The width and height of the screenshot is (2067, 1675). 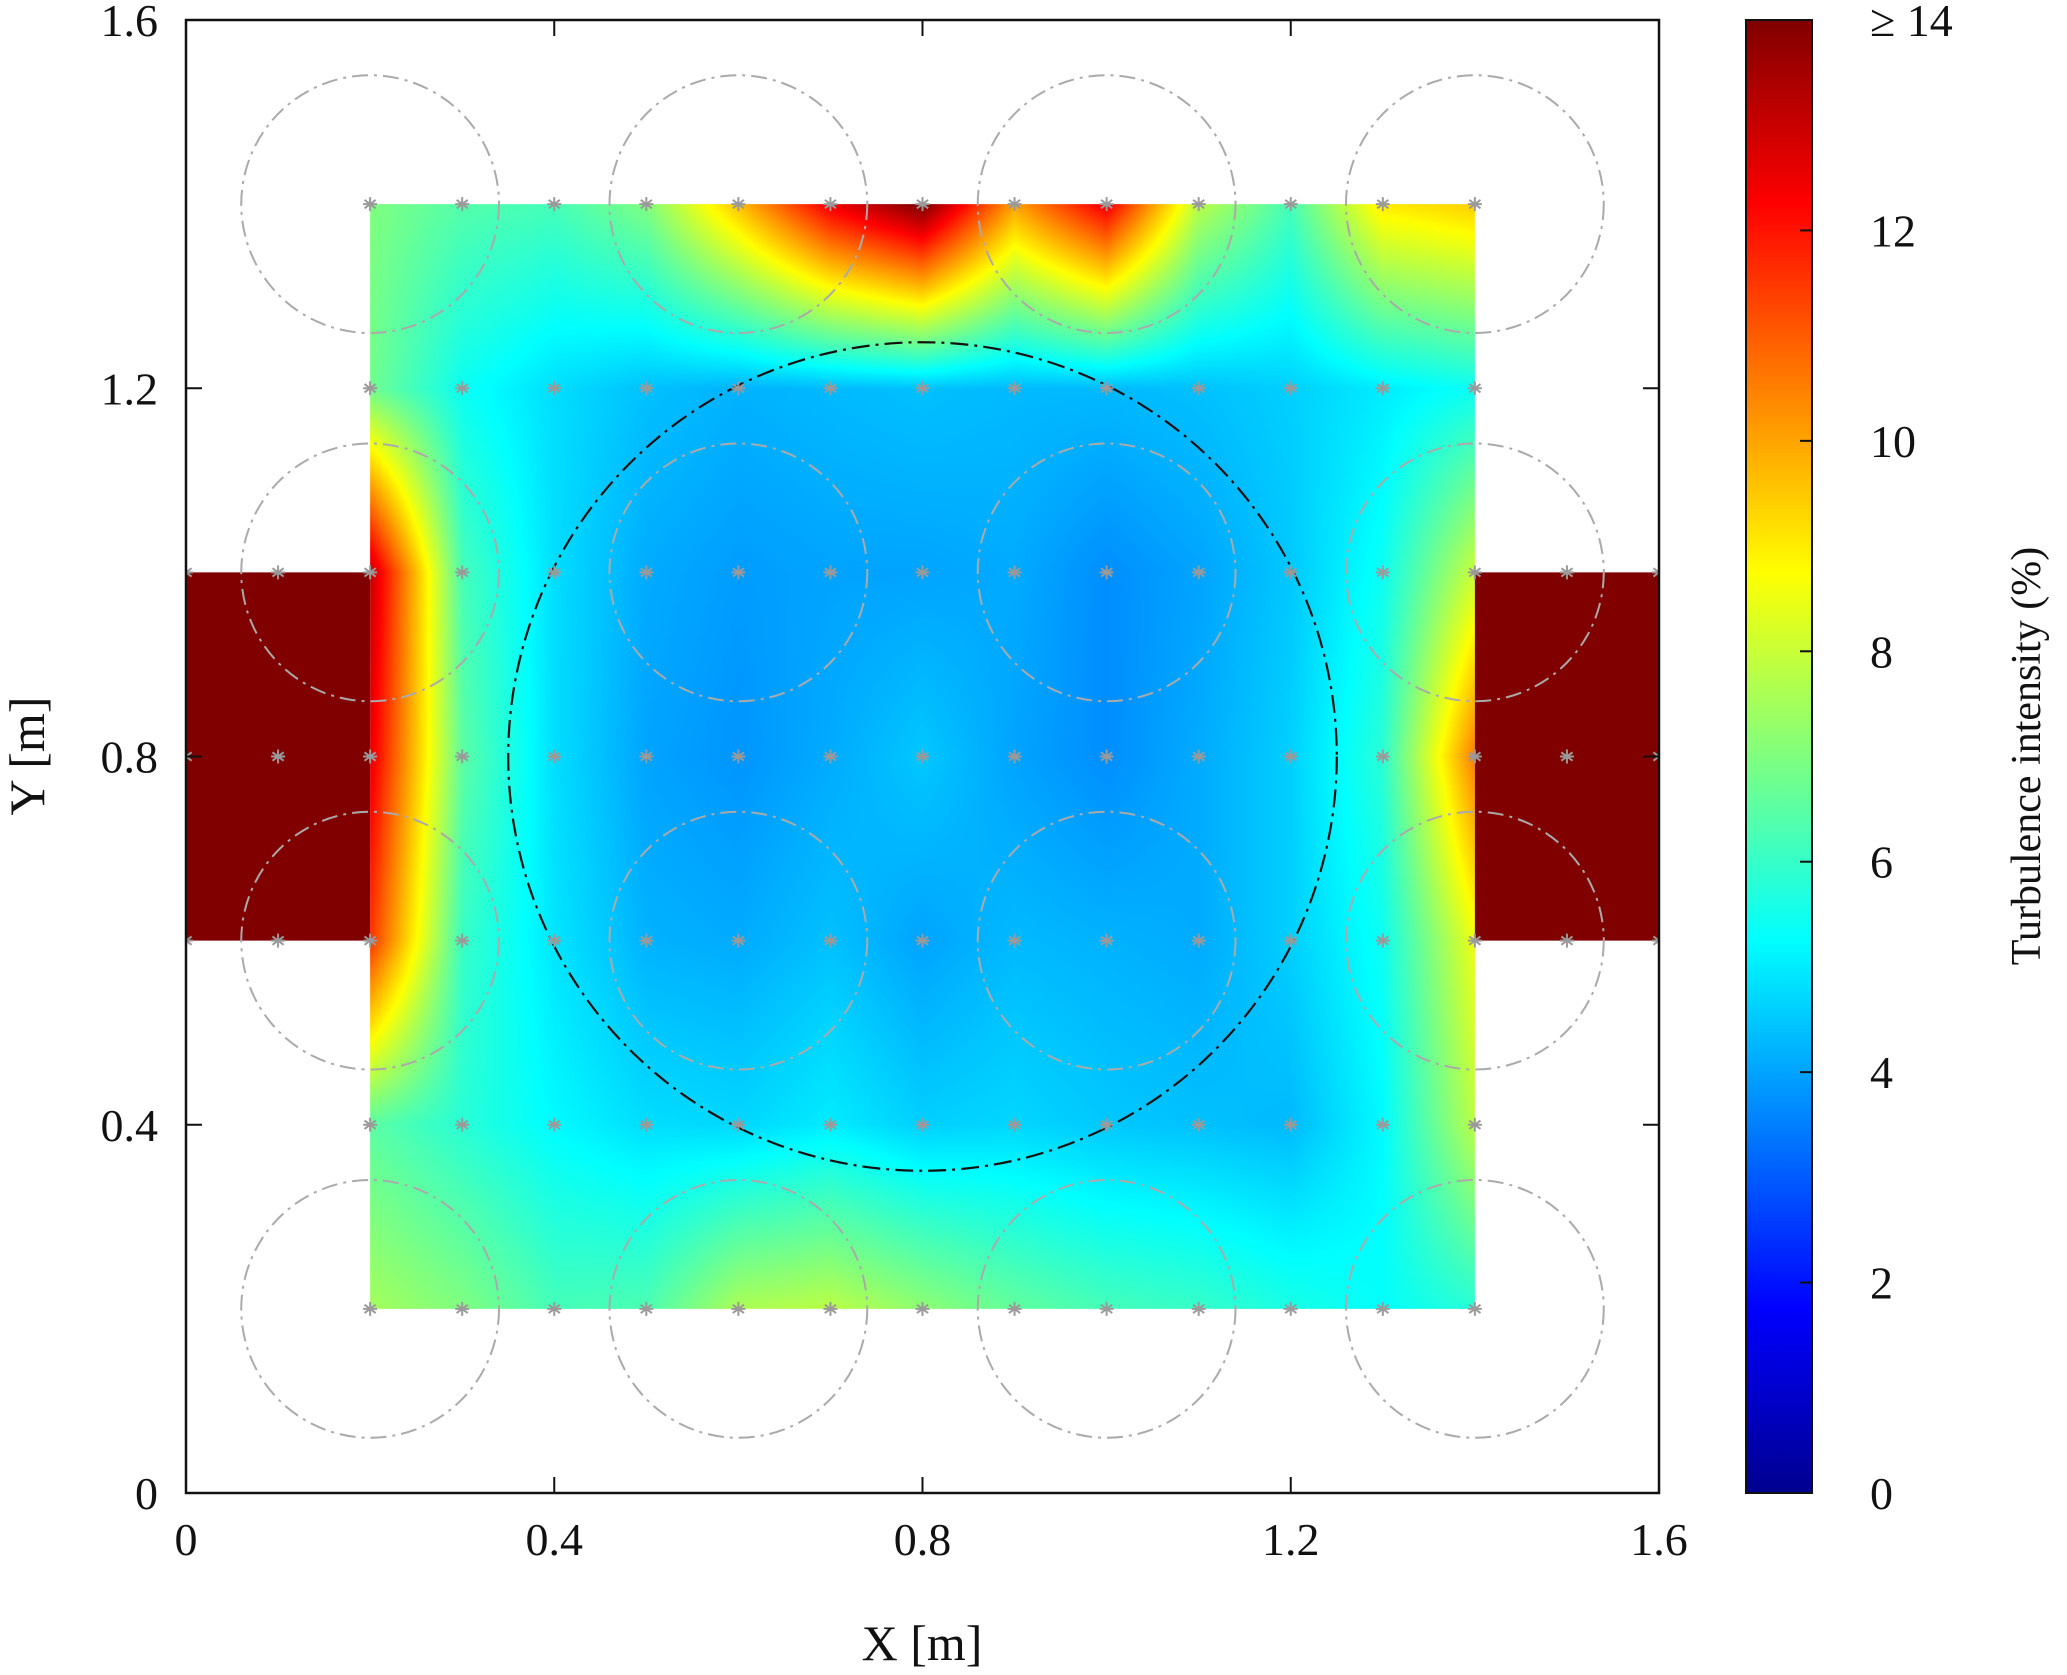 I want to click on x-tick-label: 0.4, so click(x=555, y=1539).